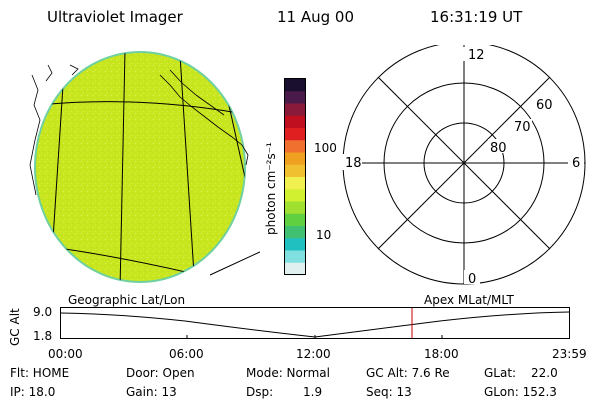 The height and width of the screenshot is (400, 600). I want to click on mlt-label-0: 0, so click(472, 279).